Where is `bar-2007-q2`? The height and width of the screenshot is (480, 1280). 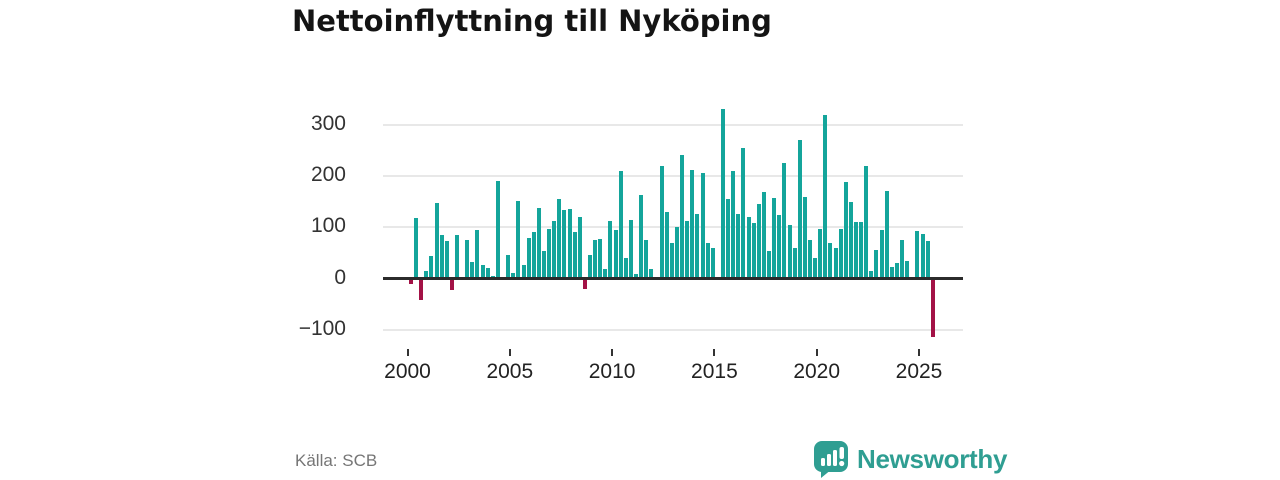 bar-2007-q2 is located at coordinates (559, 238).